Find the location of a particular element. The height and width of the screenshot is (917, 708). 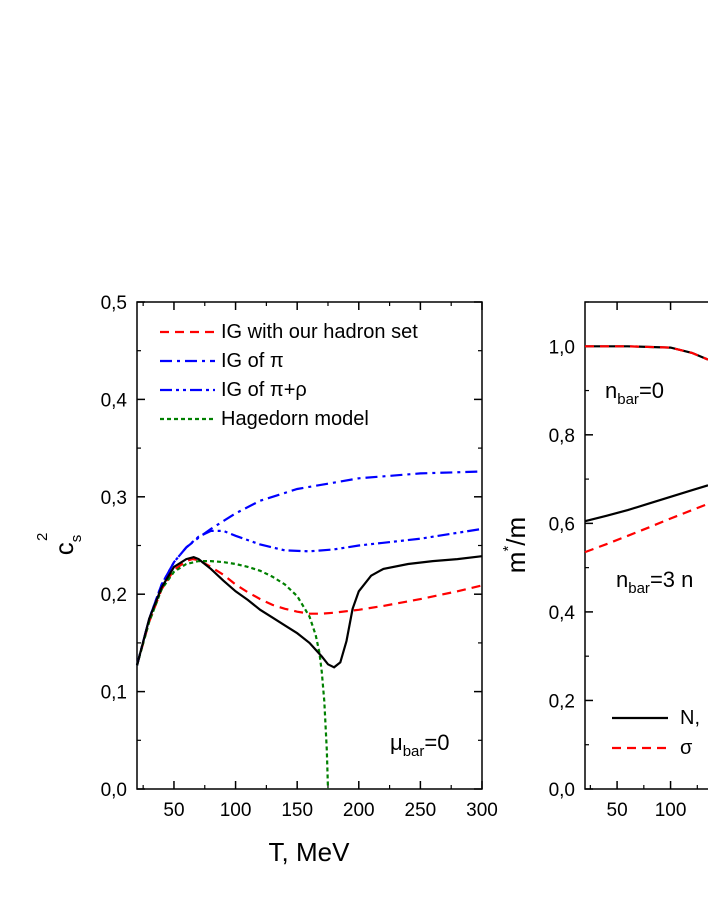

svg-text: m*/m is located at coordinates (515, 545).